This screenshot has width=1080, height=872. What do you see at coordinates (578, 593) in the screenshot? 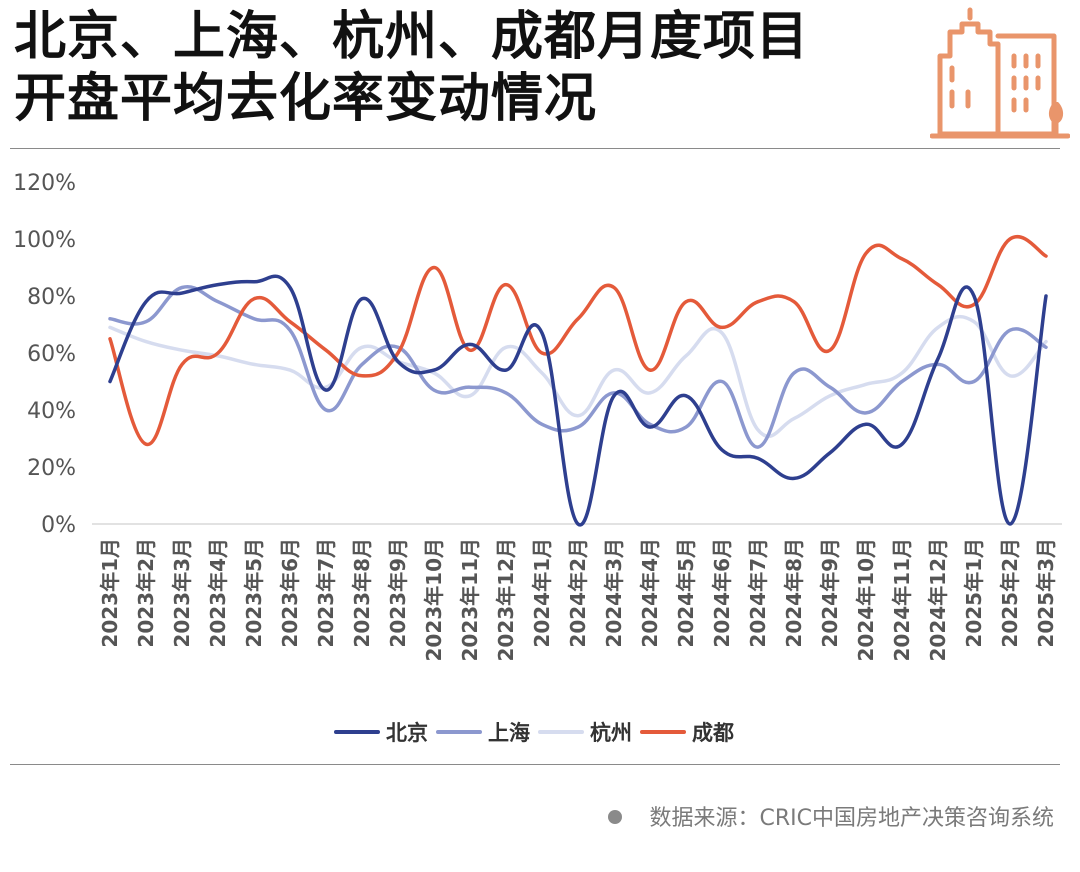
I see `x-tick-label: 2024年2月` at bounding box center [578, 593].